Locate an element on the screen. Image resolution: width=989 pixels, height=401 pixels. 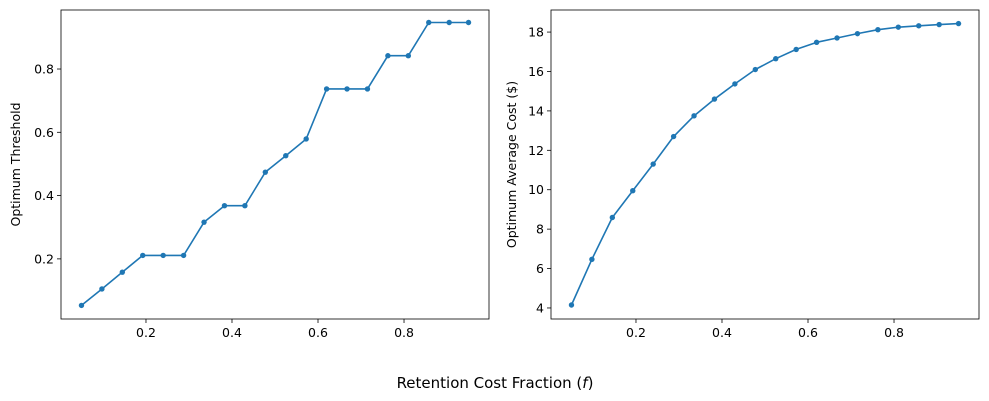
threshold-ylabel: Optimum Threshold is located at coordinates (15, 165).